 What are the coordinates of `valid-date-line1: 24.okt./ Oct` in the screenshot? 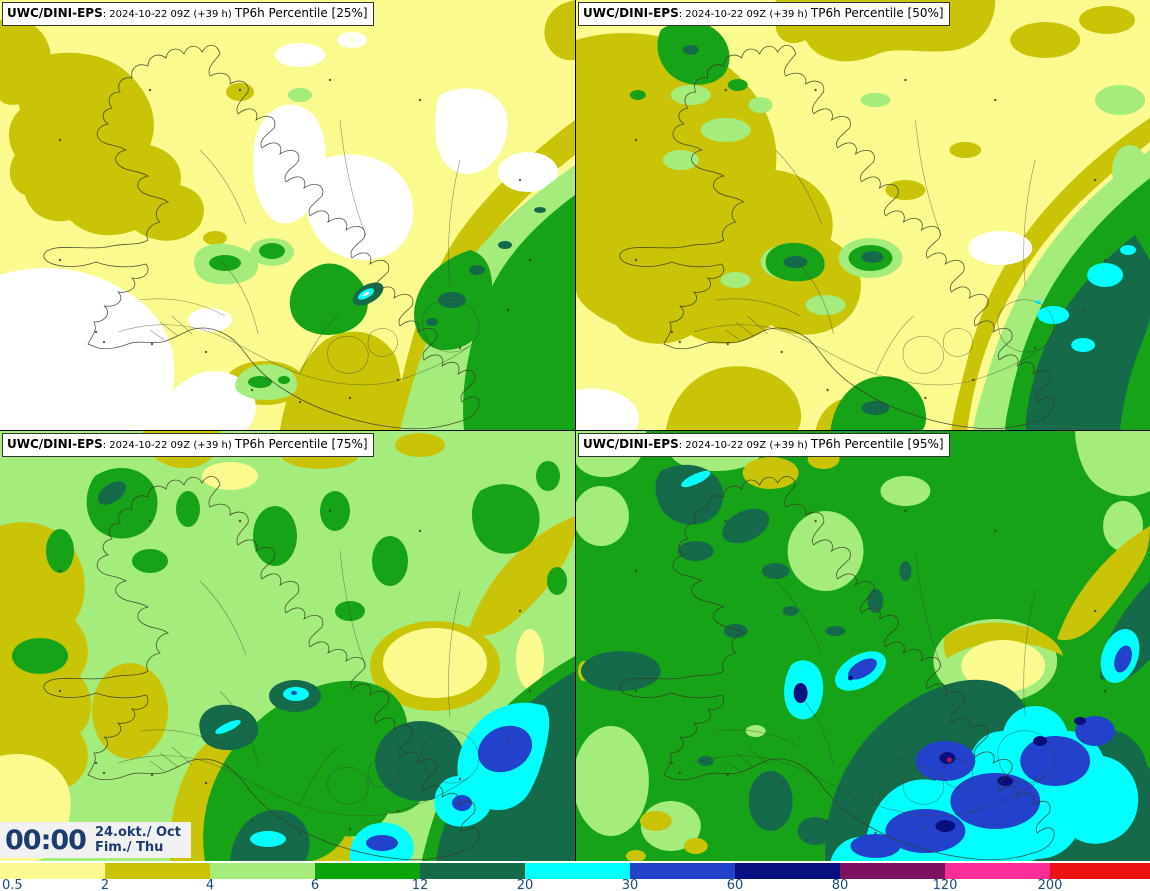 It's located at (137, 832).